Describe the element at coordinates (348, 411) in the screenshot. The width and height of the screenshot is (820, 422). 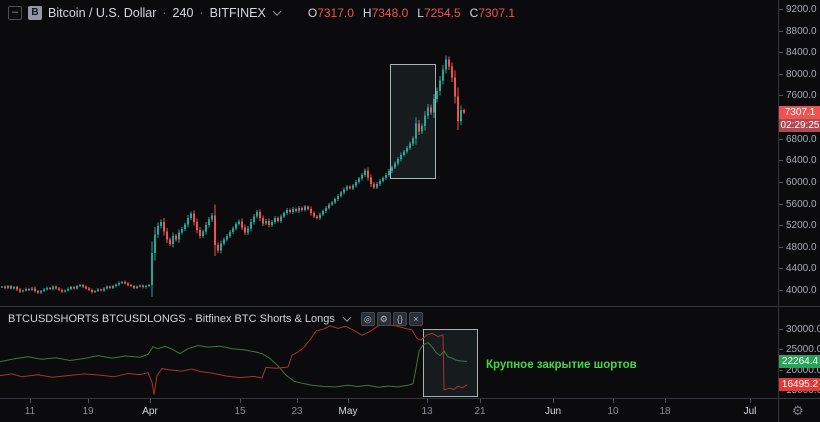
I see `time-axis-label: May` at that location.